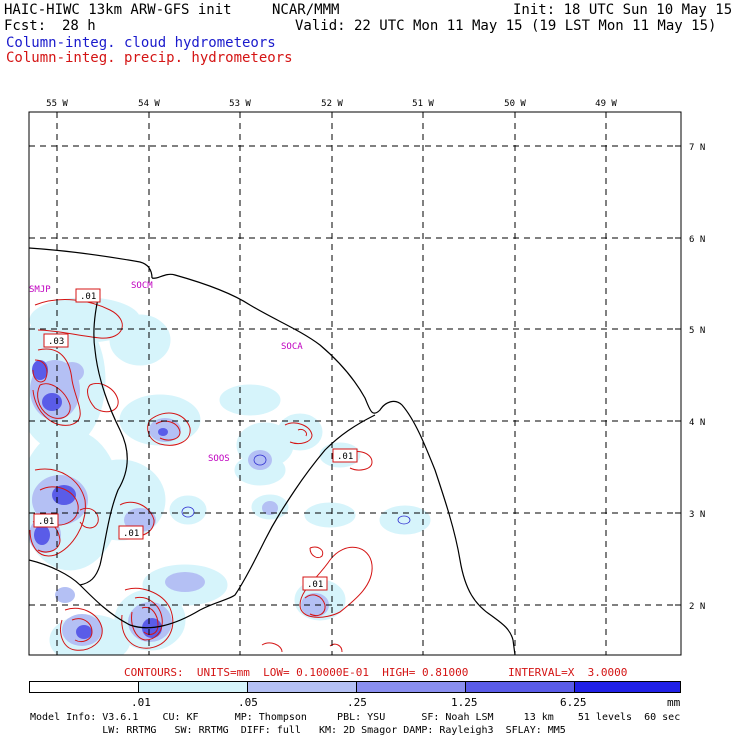 This screenshot has height=740, width=740. What do you see at coordinates (674, 702) in the screenshot?
I see `colorbar-unit: mm` at bounding box center [674, 702].